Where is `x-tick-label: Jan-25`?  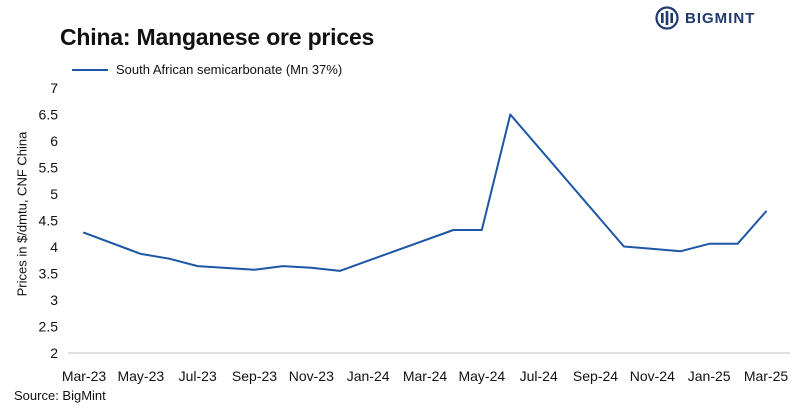 x-tick-label: Jan-25 is located at coordinates (709, 376).